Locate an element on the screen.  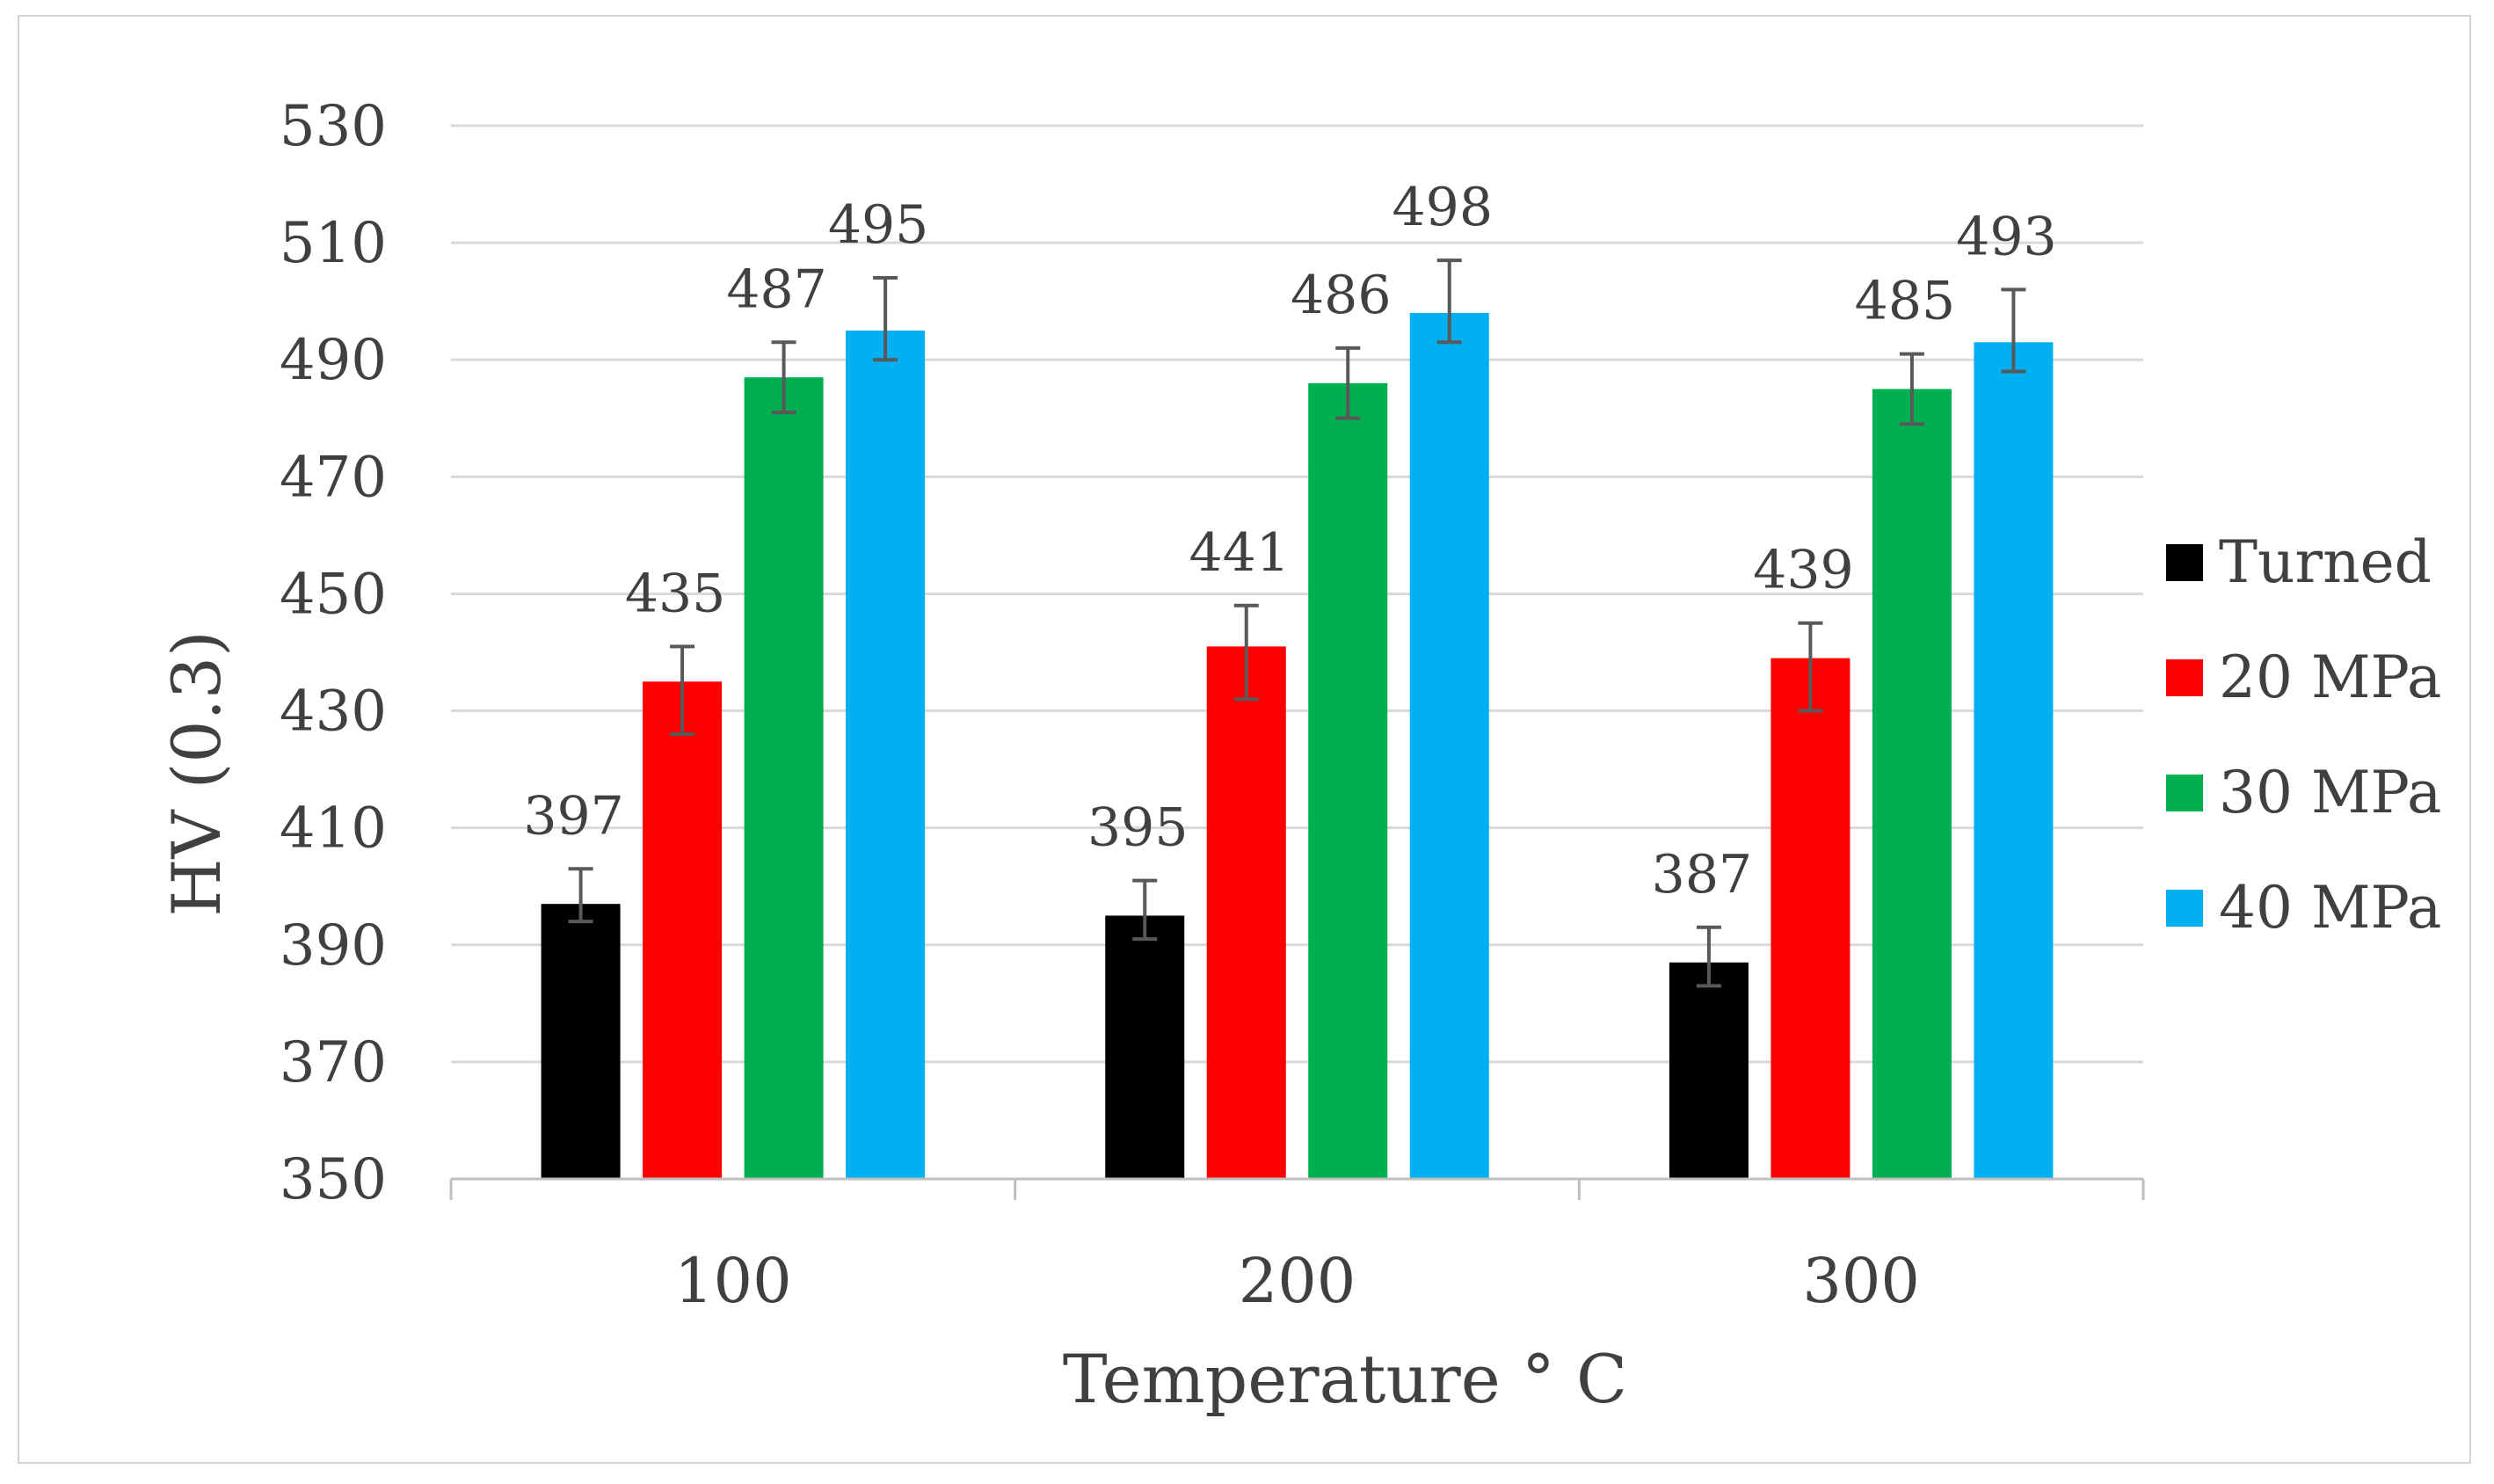
y-tick-label: 450 is located at coordinates (334, 594).